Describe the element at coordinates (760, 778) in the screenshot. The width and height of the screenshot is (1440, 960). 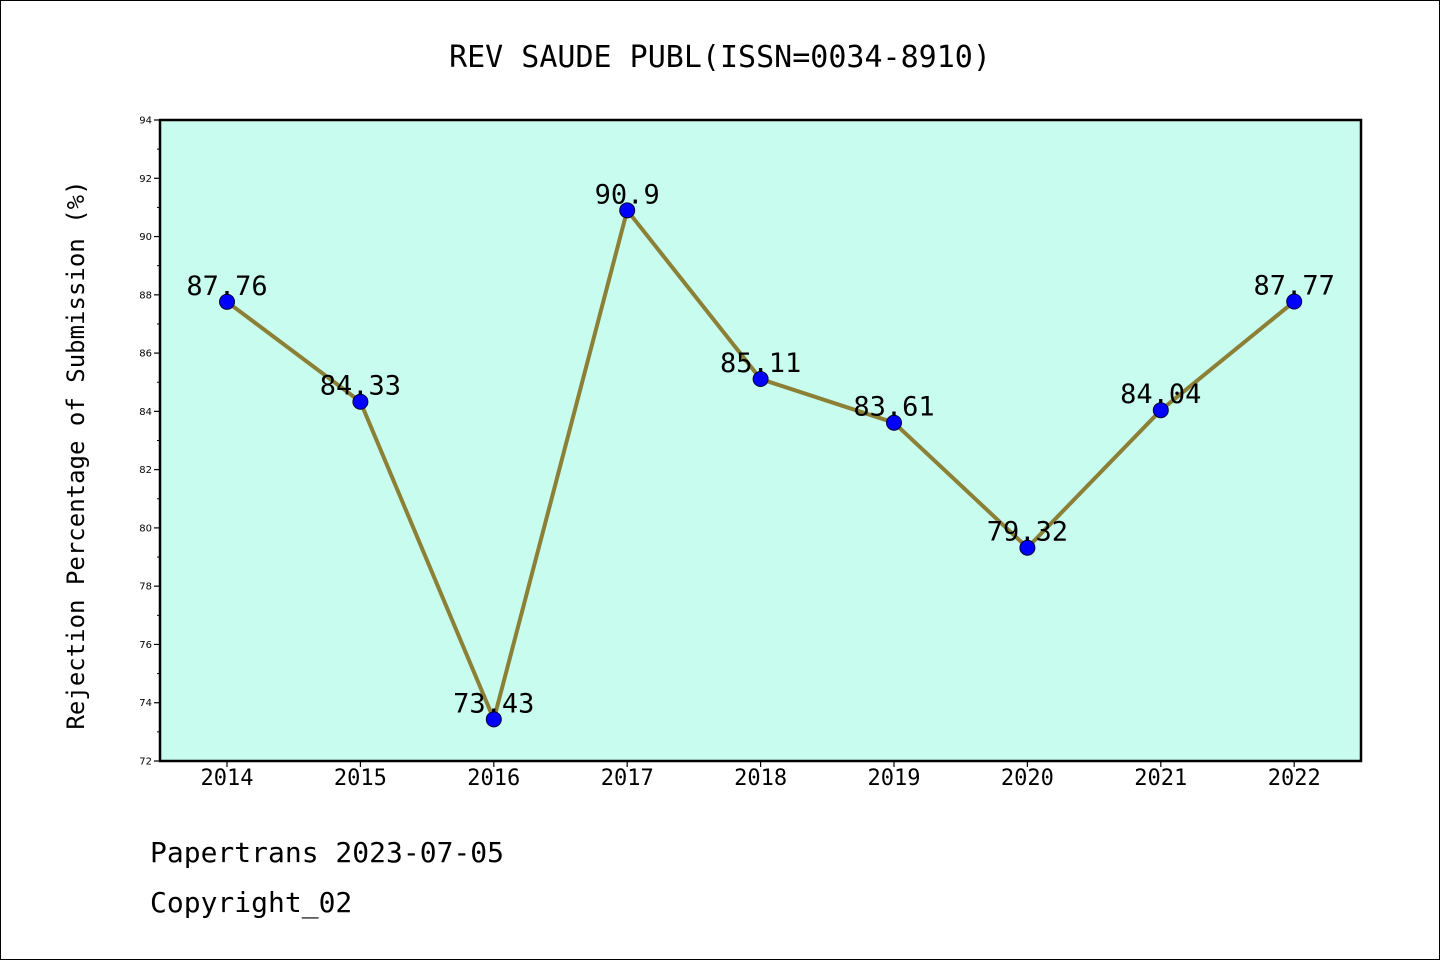
I see `x-tick-label: 2018` at that location.